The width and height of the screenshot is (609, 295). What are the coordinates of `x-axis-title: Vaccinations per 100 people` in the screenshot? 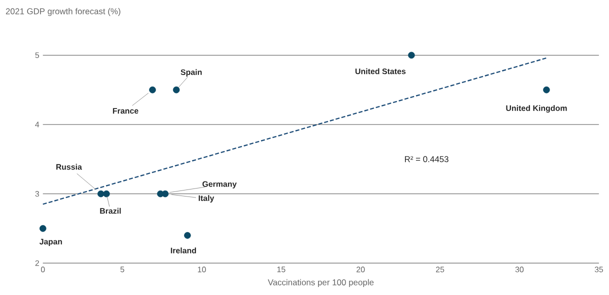 It's located at (321, 283).